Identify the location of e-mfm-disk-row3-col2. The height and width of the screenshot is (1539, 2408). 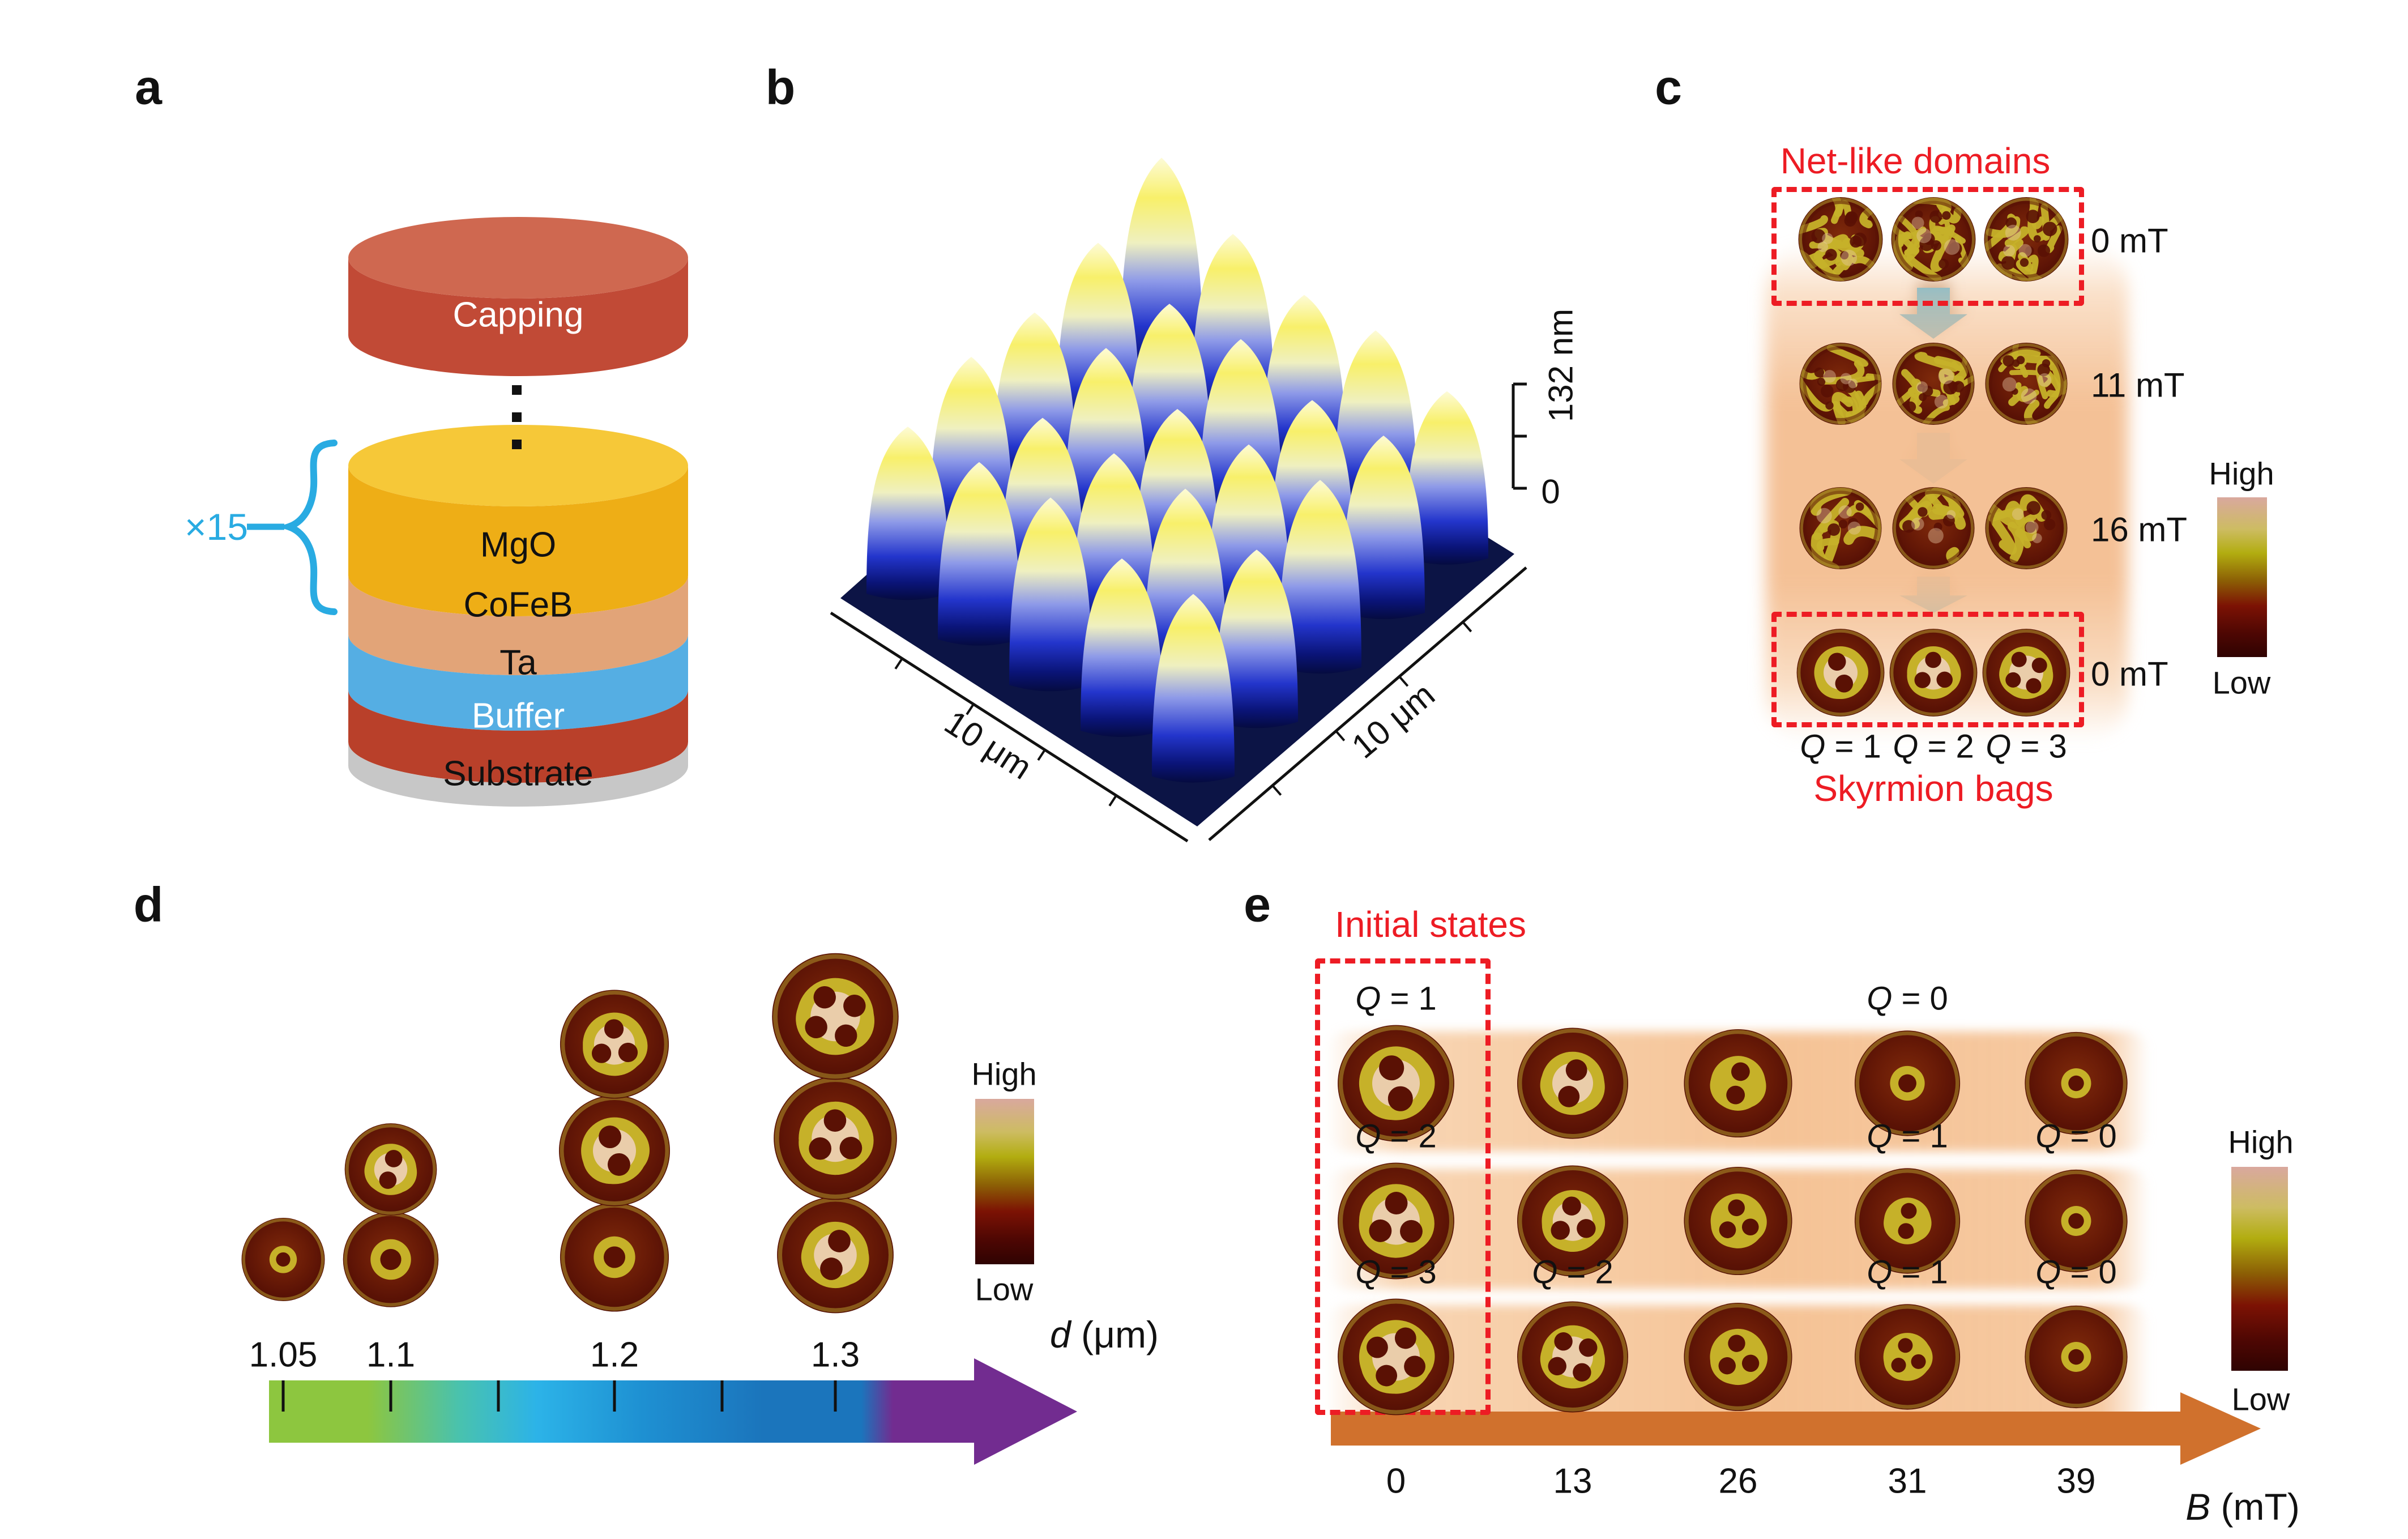
(1573, 1359).